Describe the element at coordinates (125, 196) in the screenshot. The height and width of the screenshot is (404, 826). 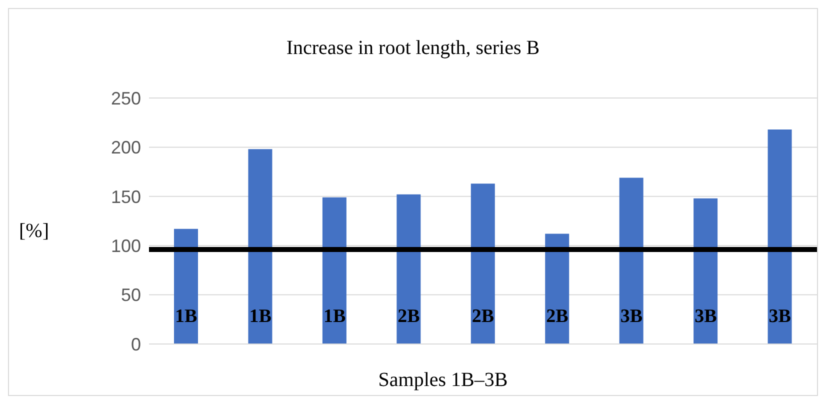
I see `y-tick-label: 150` at that location.